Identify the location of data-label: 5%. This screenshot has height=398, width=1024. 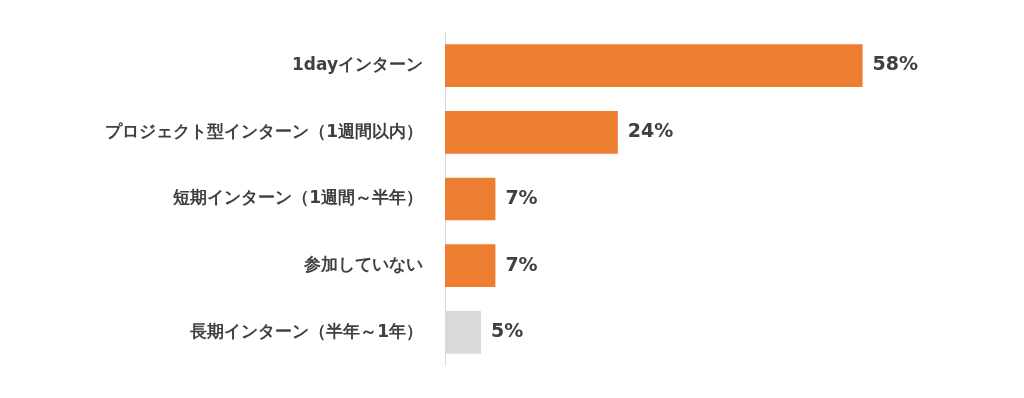
(507, 330).